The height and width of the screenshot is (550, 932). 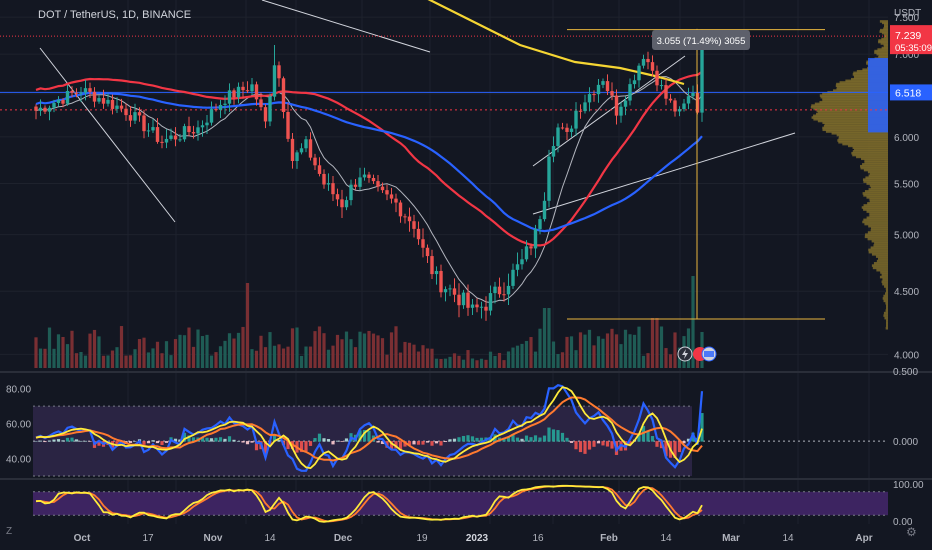 What do you see at coordinates (609, 538) in the screenshot?
I see `time-tick-label: Feb` at bounding box center [609, 538].